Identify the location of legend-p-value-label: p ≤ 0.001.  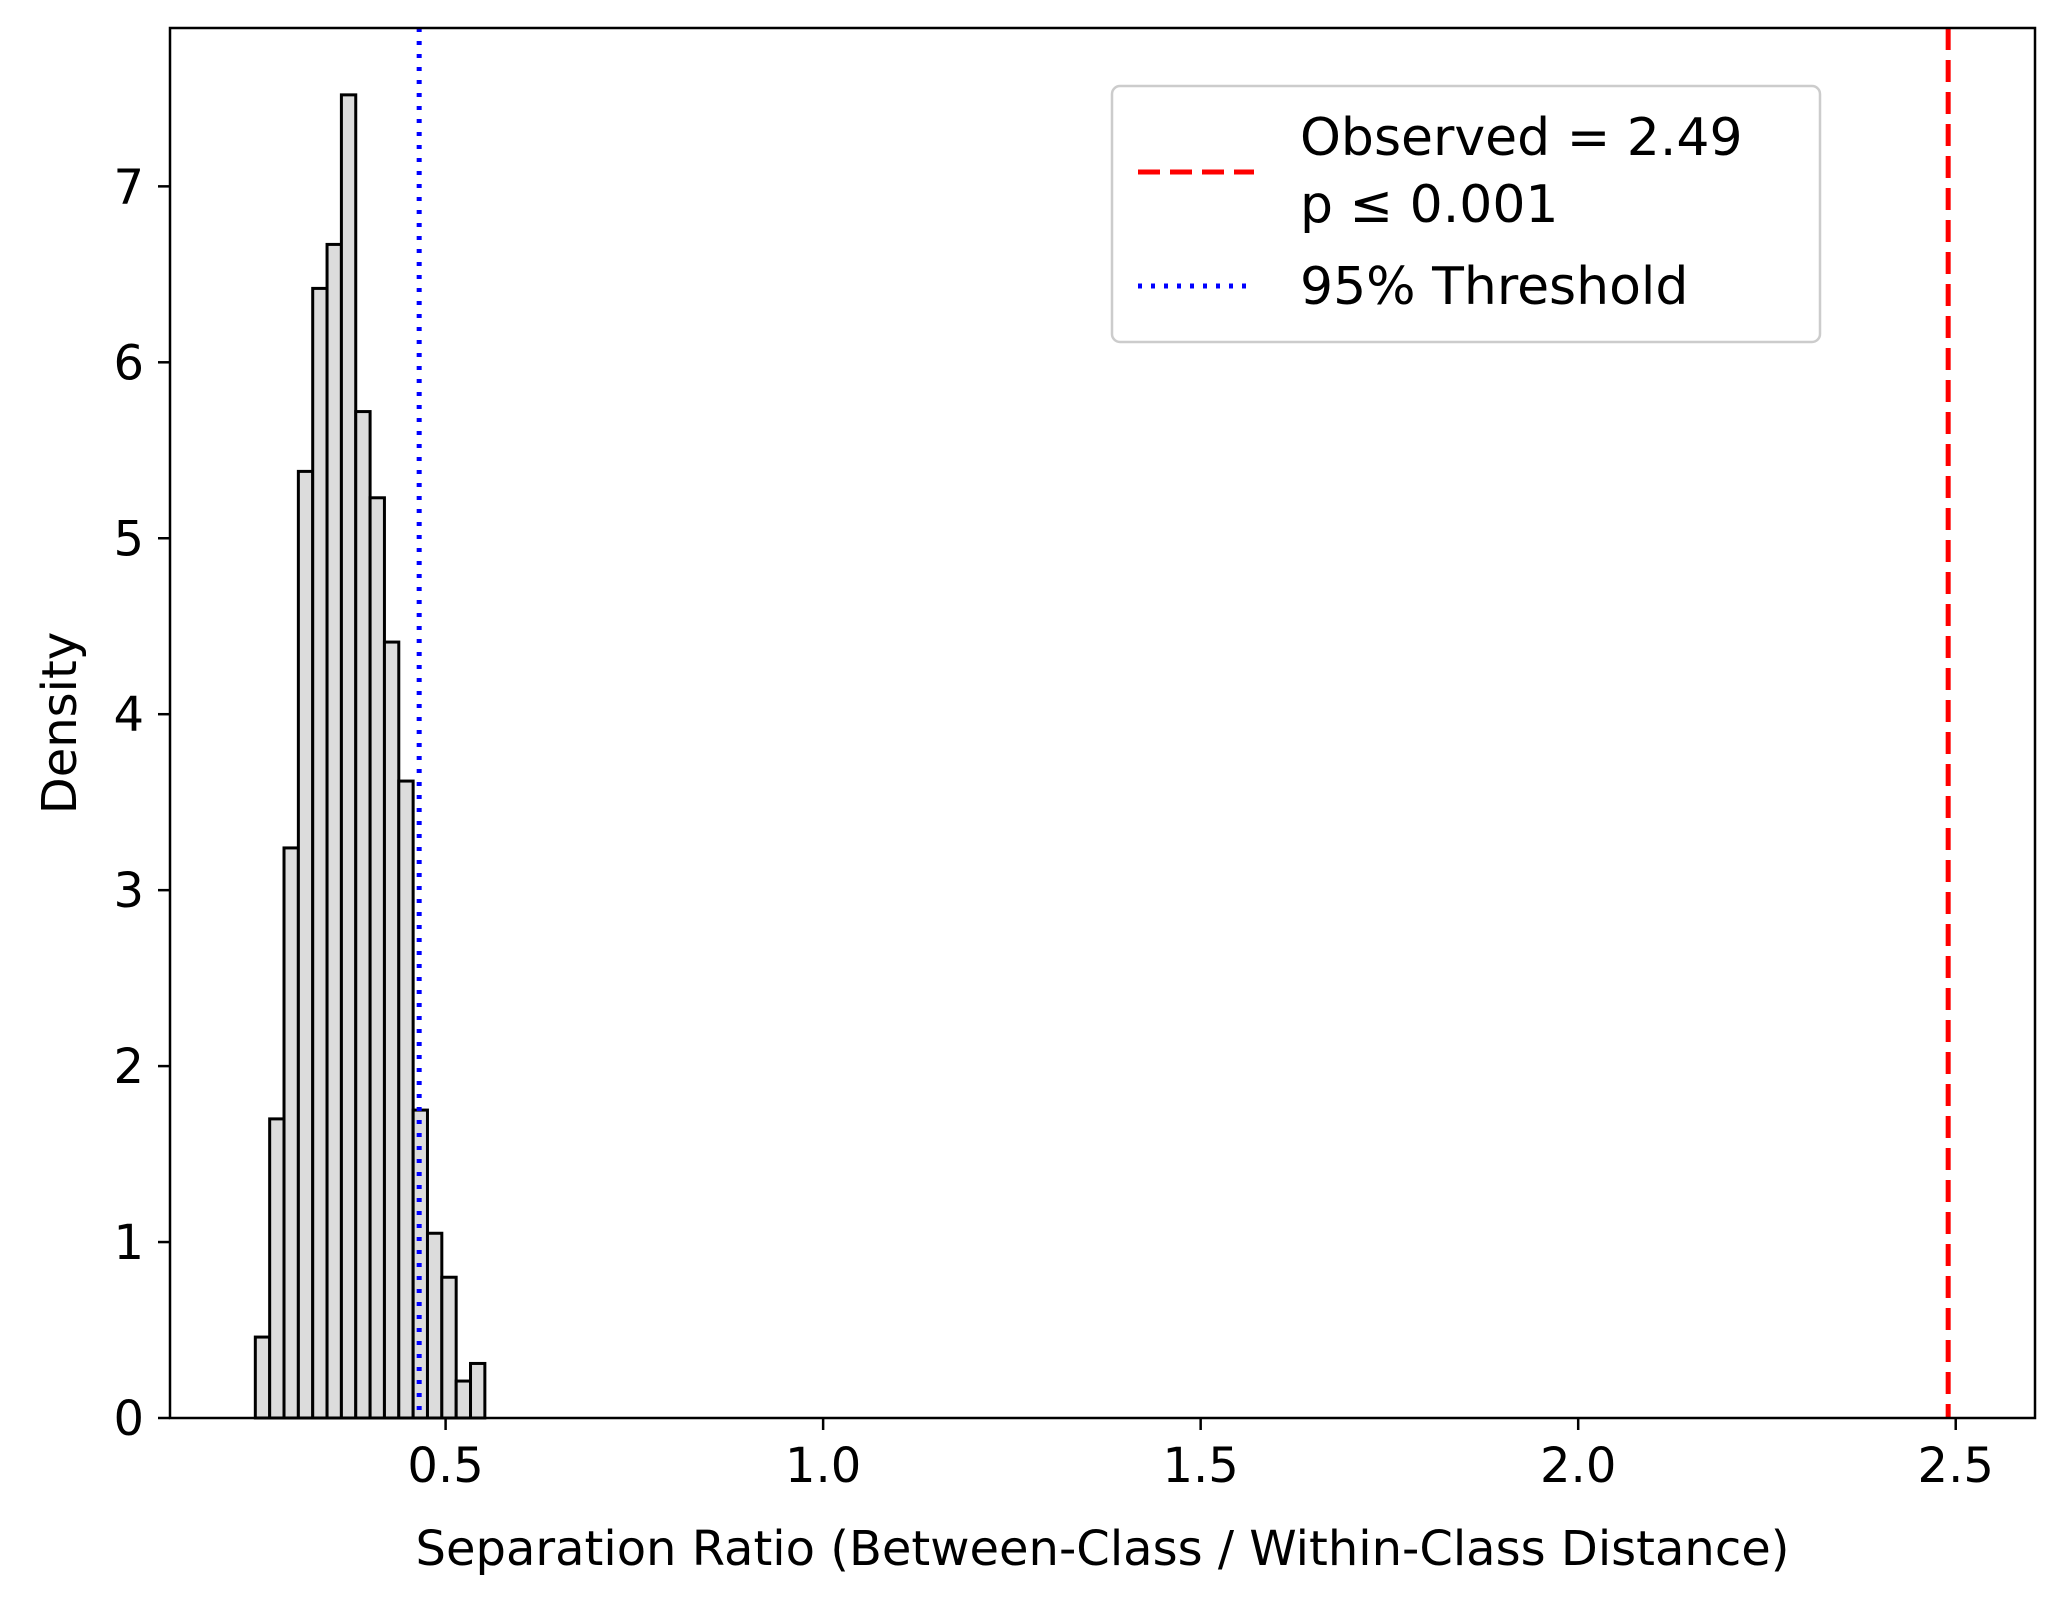
(1429, 205).